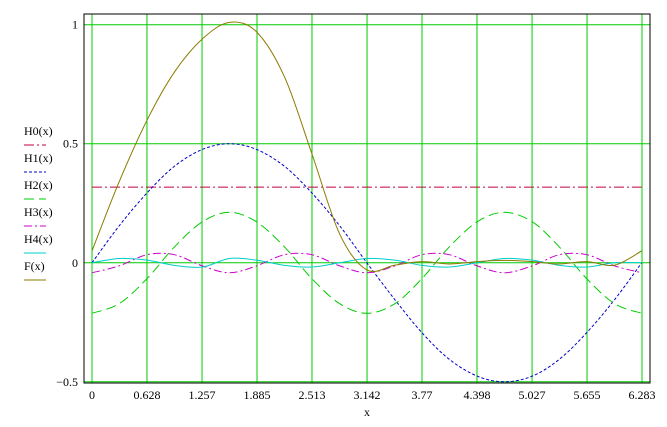 Image resolution: width=667 pixels, height=427 pixels. I want to click on x-tick-label: 0.628, so click(146, 395).